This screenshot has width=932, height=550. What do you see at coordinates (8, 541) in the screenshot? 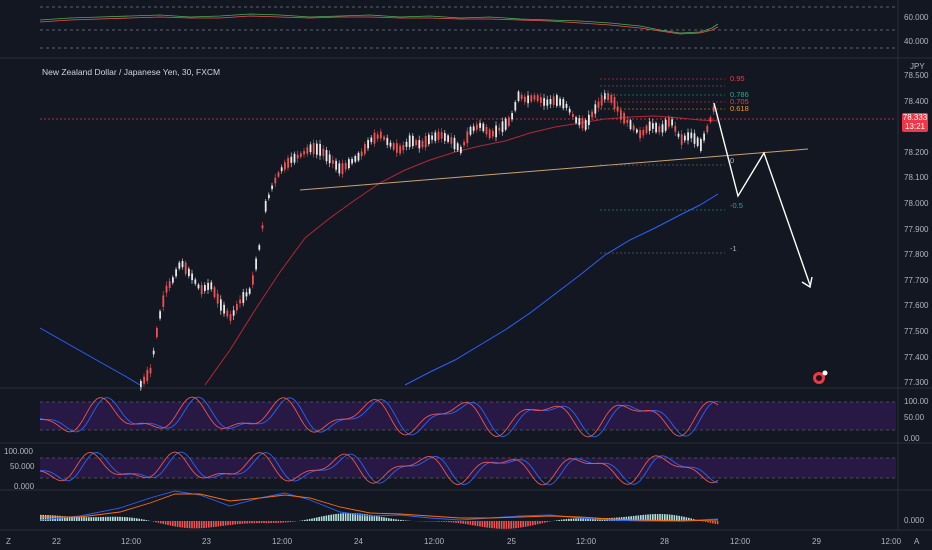
I see `timezone-button: Z` at bounding box center [8, 541].